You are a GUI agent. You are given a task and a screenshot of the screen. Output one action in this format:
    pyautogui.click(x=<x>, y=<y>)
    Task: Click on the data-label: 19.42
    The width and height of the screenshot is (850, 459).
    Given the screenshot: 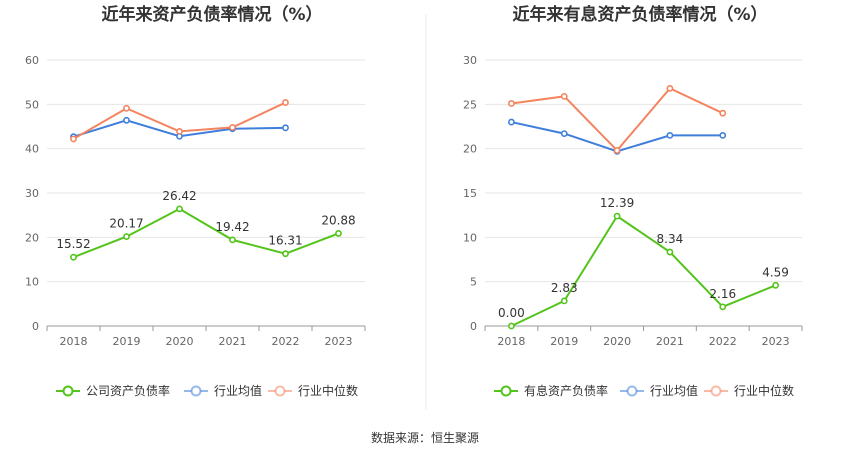 What is the action you would take?
    pyautogui.click(x=232, y=227)
    